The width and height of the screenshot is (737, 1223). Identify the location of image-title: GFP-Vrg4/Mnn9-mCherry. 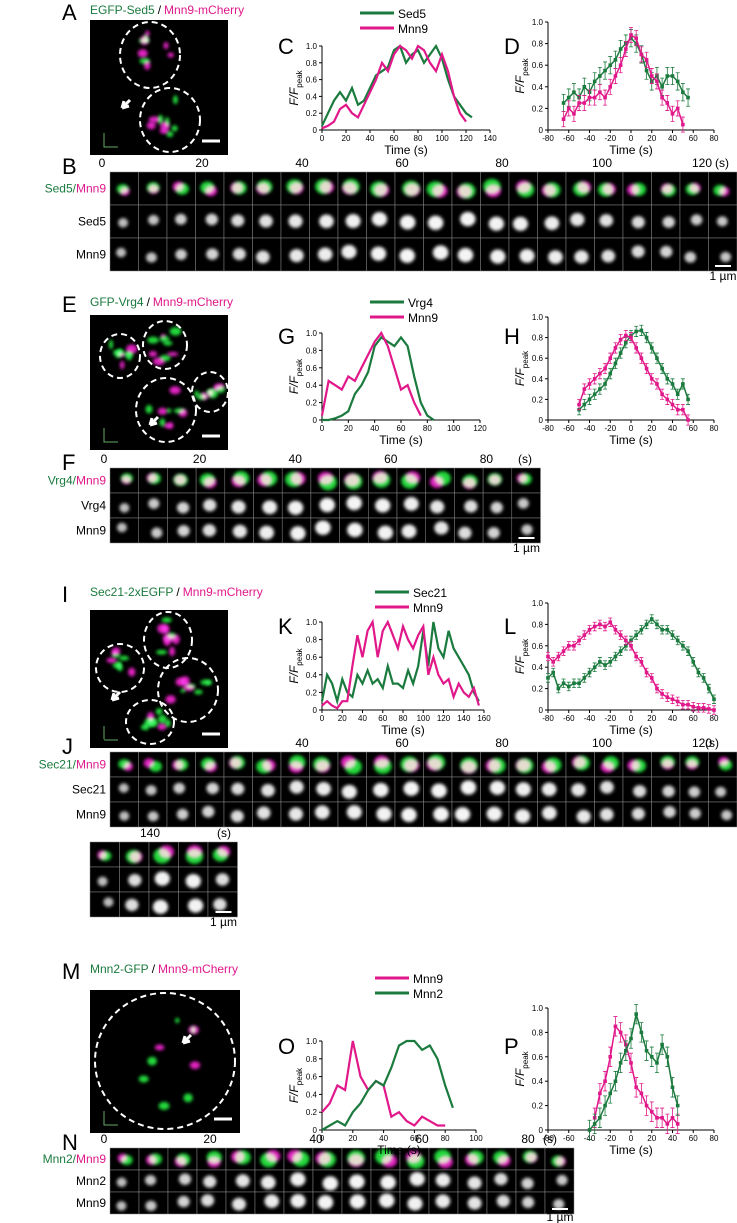
(161, 302).